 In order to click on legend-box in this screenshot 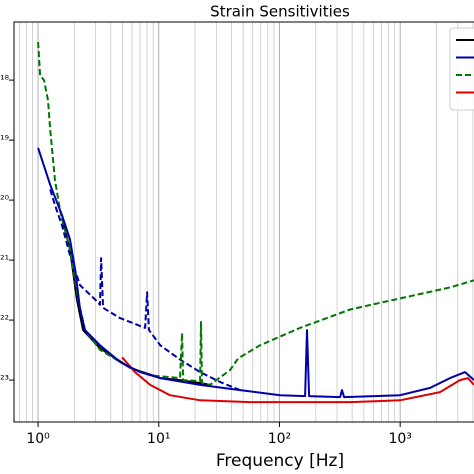, I will do `click(461, 69)`.